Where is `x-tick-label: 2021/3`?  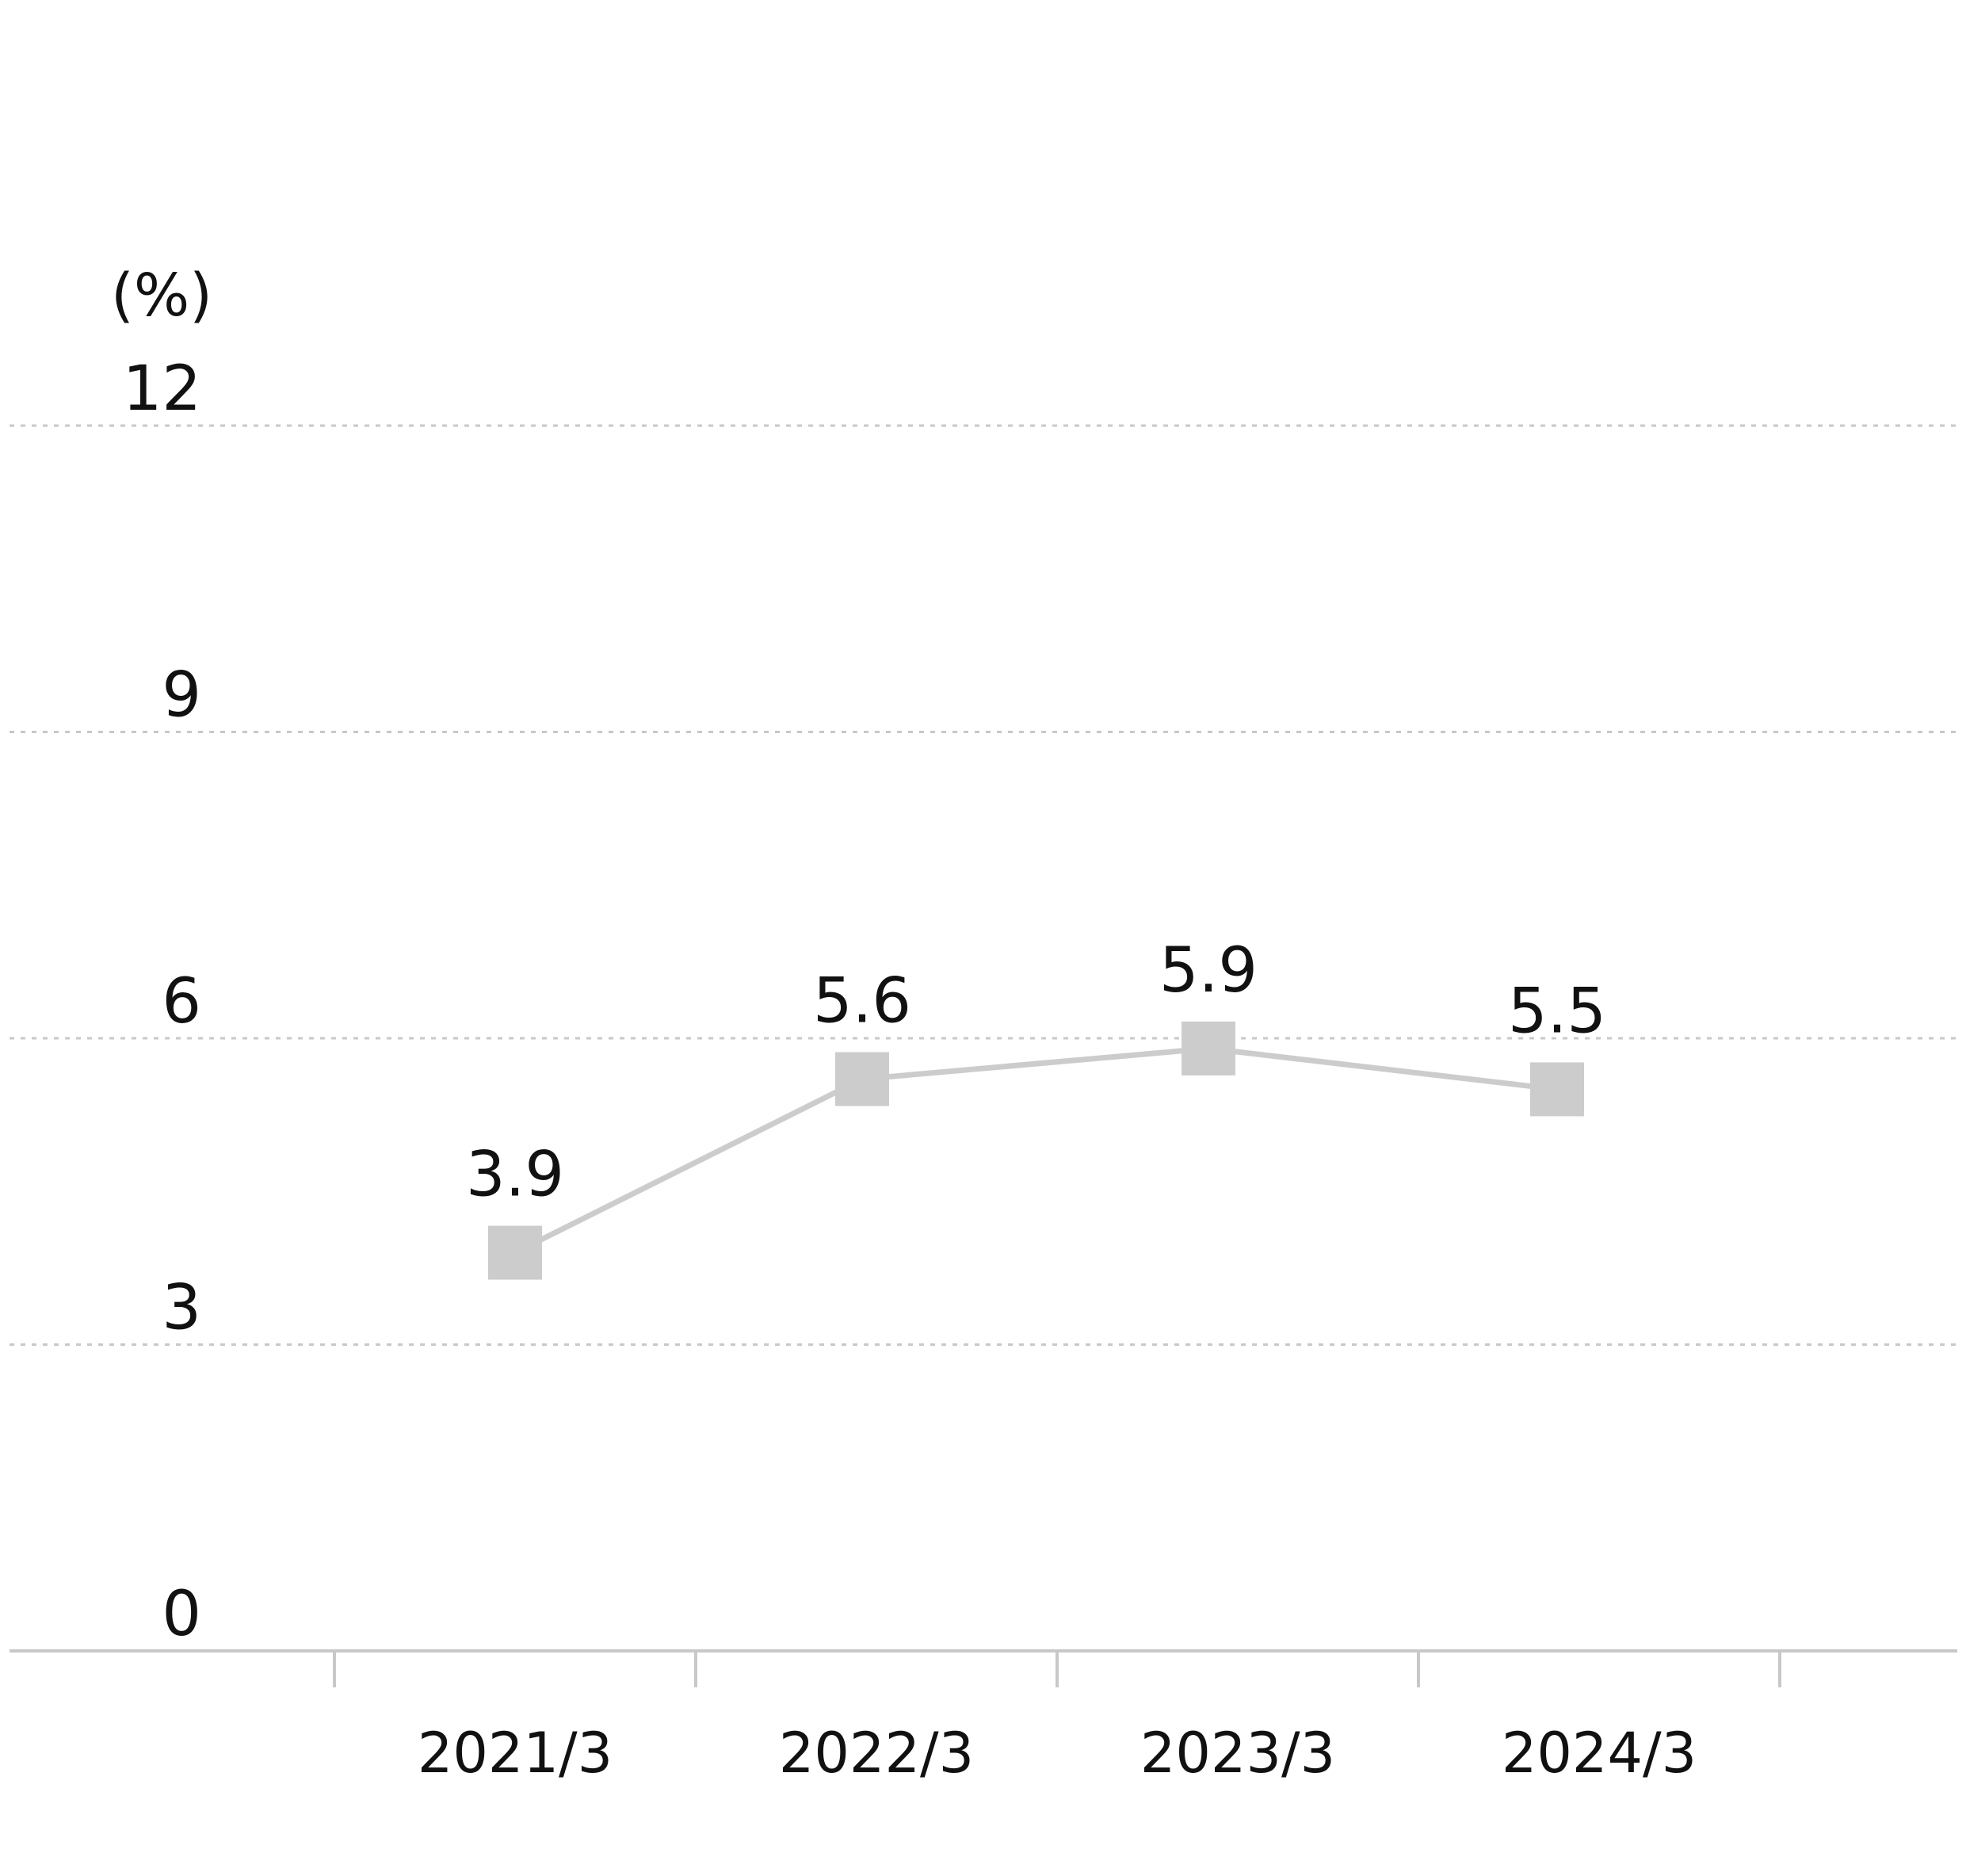
x-tick-label: 2021/3 is located at coordinates (515, 1753).